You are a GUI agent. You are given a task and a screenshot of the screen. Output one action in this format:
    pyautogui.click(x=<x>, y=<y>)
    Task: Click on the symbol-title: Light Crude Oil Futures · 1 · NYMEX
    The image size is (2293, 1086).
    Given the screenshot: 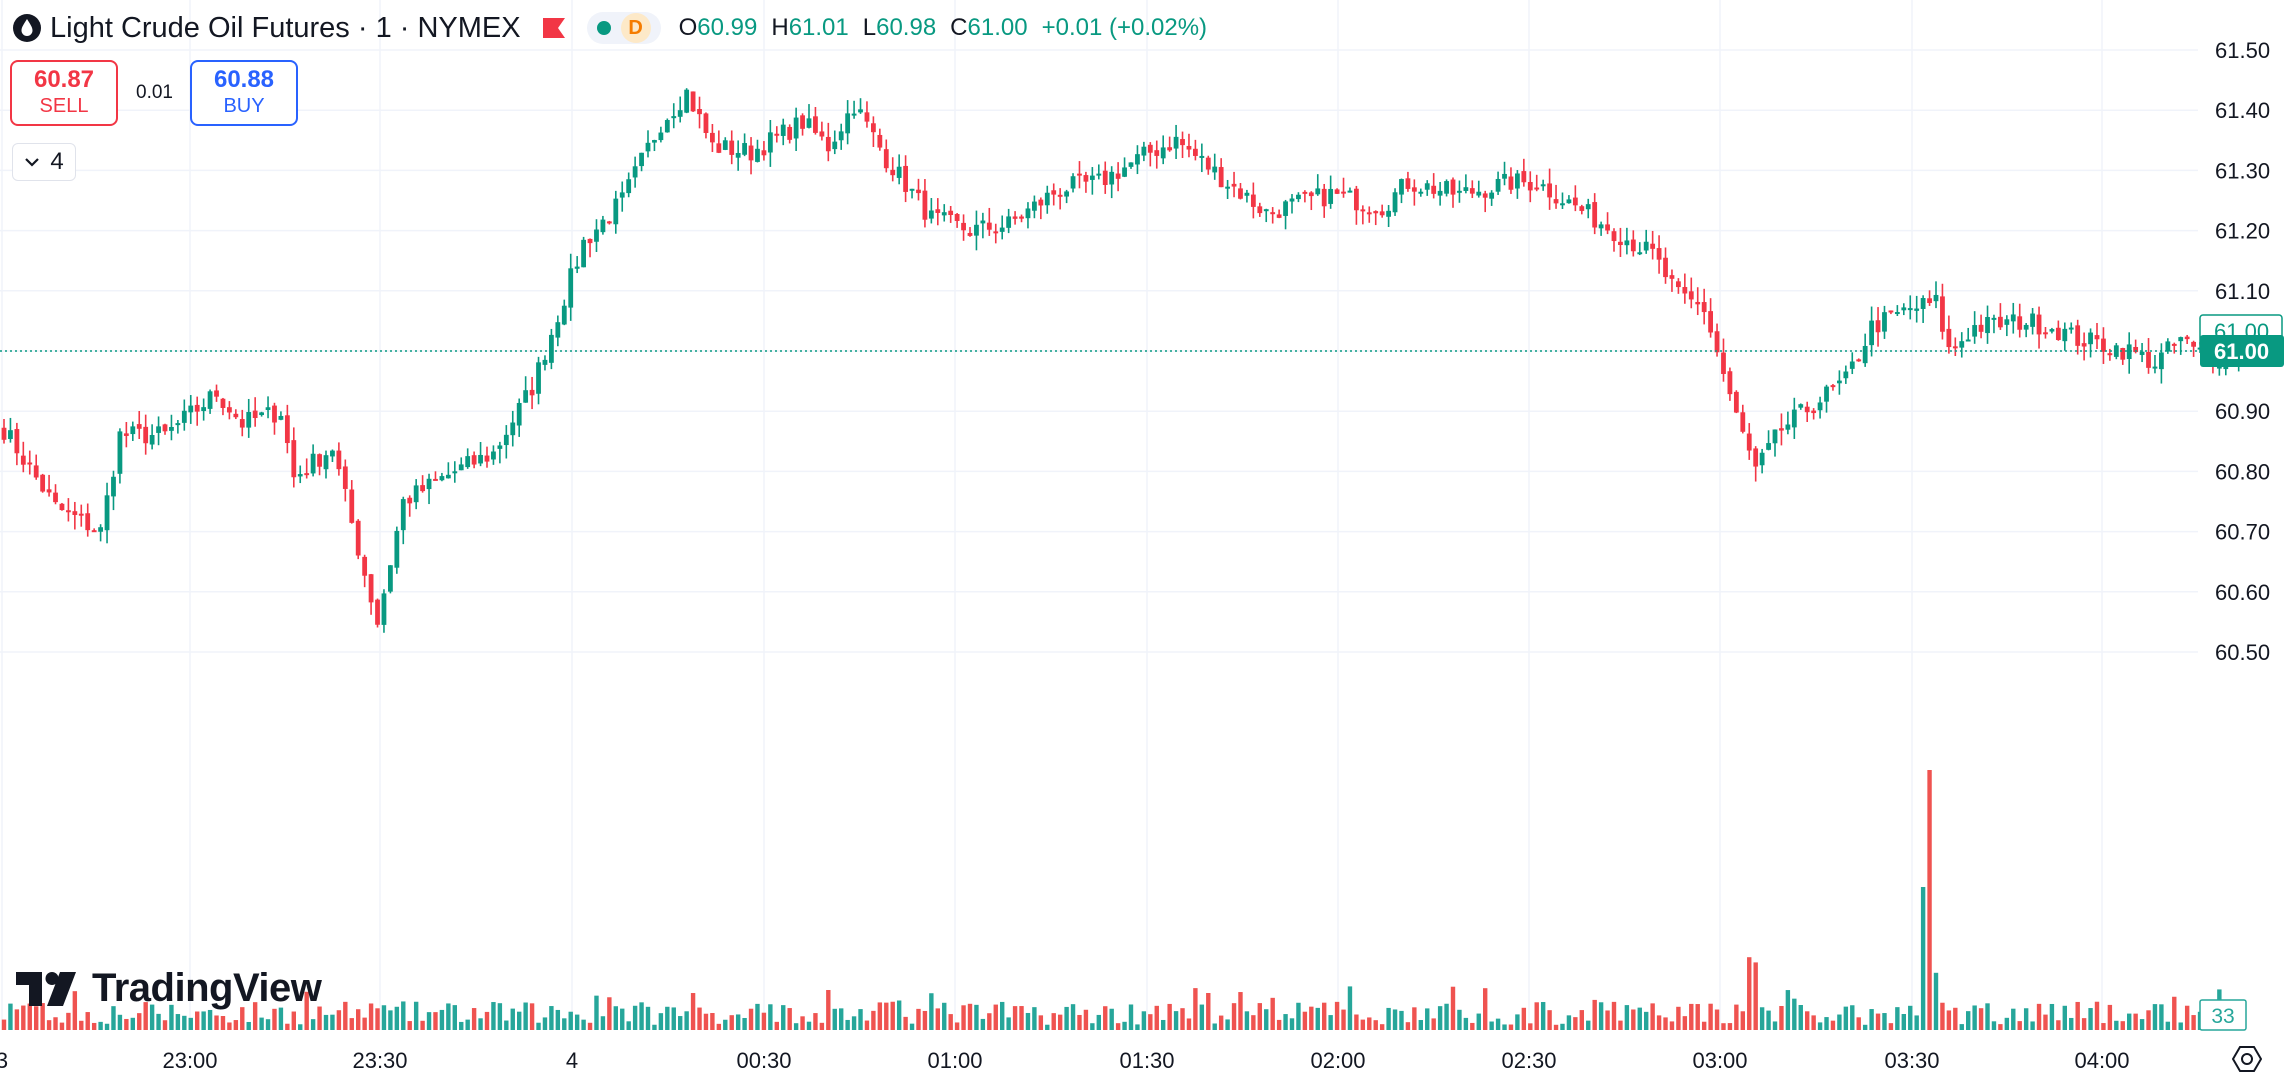 What is the action you would take?
    pyautogui.click(x=285, y=27)
    